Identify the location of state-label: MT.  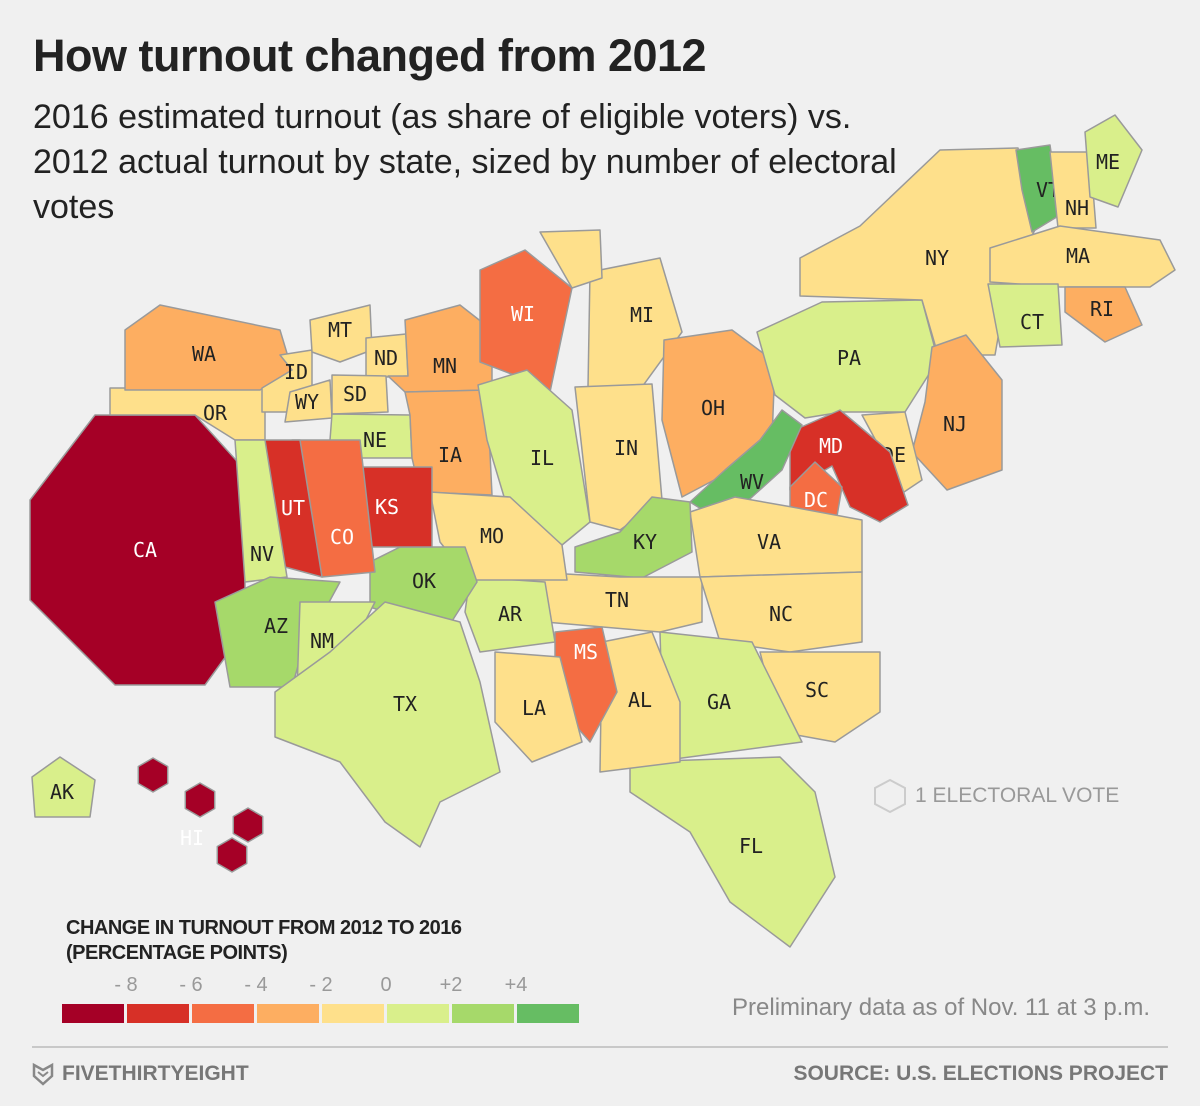
(340, 330).